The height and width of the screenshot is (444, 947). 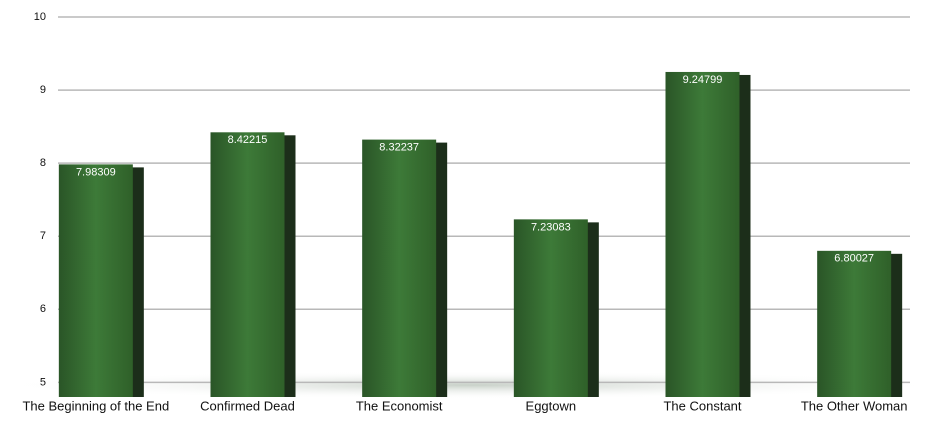 What do you see at coordinates (248, 140) in the screenshot?
I see `value-label: 8.42215` at bounding box center [248, 140].